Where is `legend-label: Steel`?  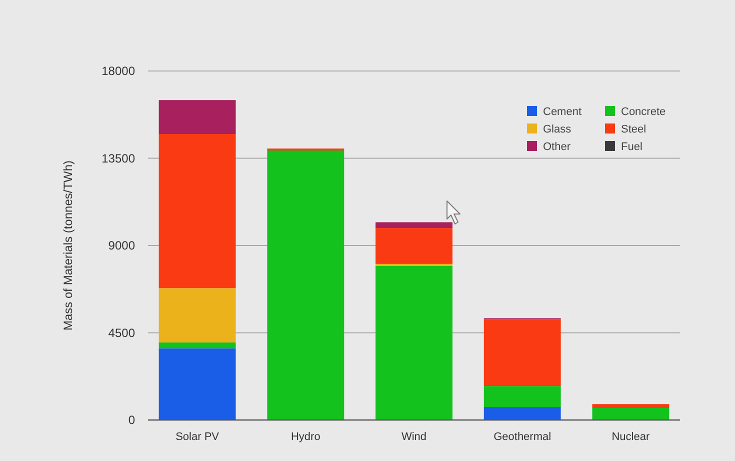
legend-label: Steel is located at coordinates (633, 129).